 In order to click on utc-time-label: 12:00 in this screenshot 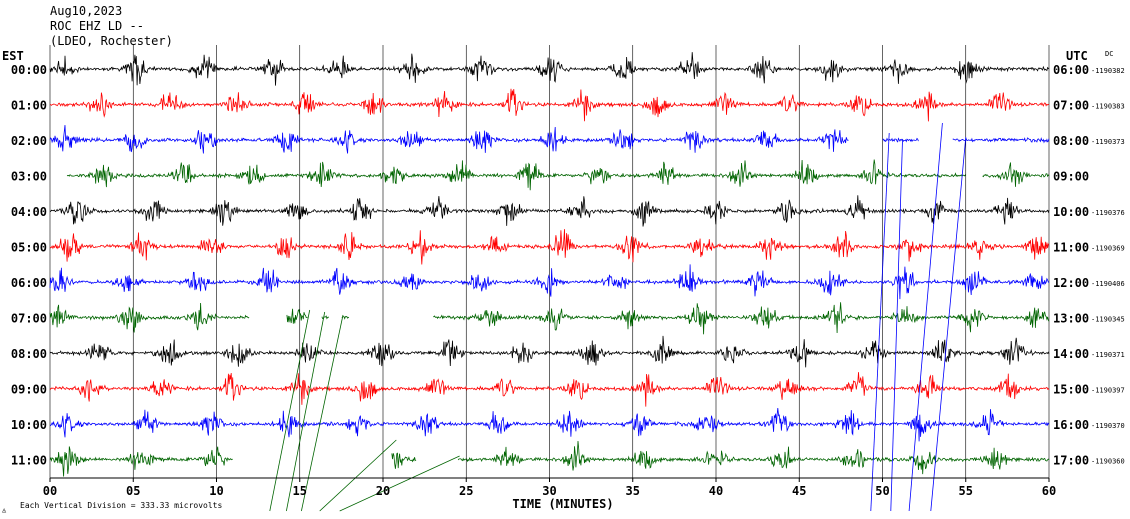, I will do `click(1071, 283)`.